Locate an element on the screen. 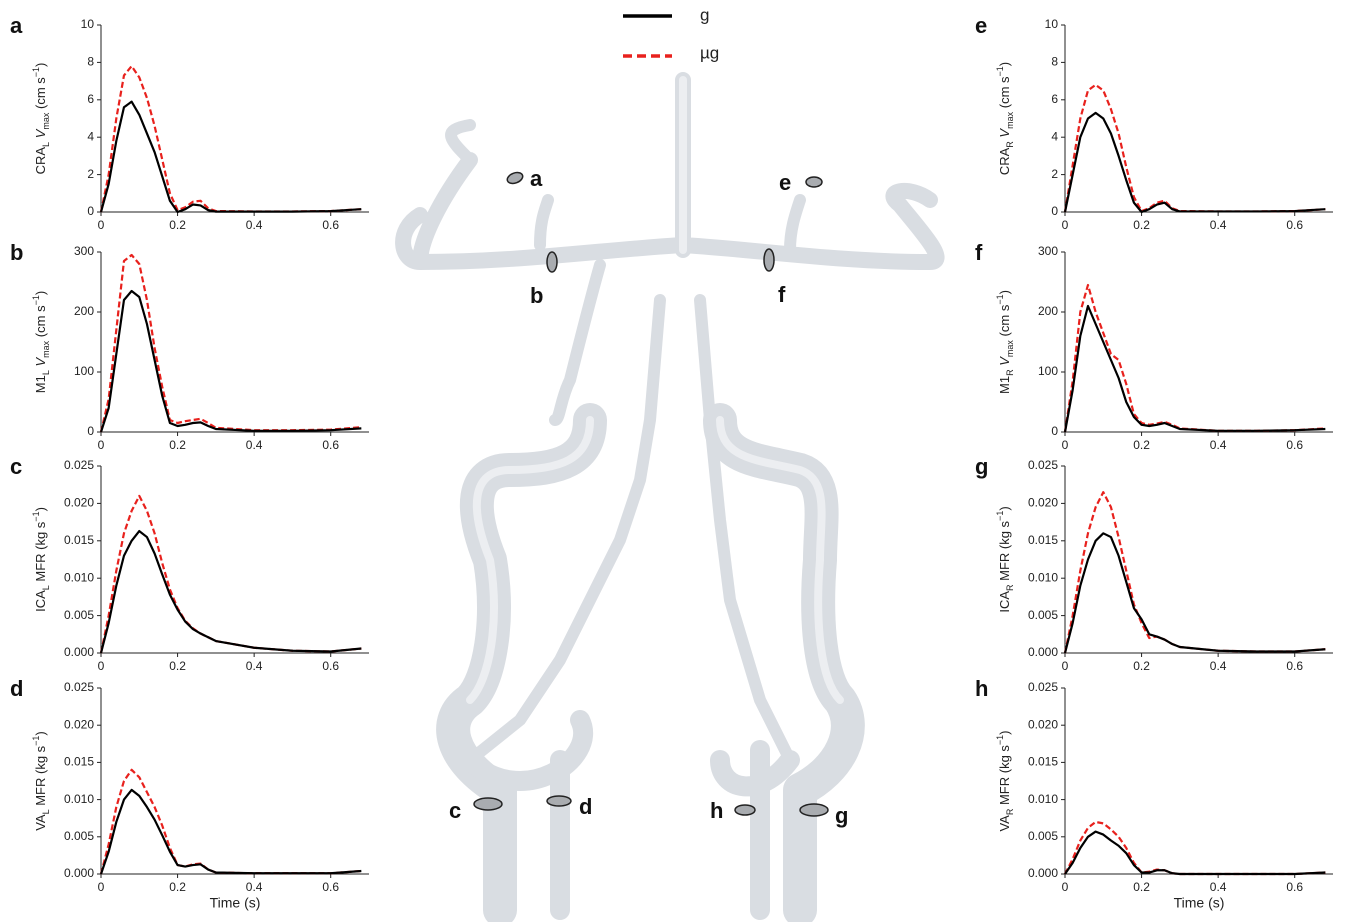  y-axis-label-part: M1 is located at coordinates (1004, 385).